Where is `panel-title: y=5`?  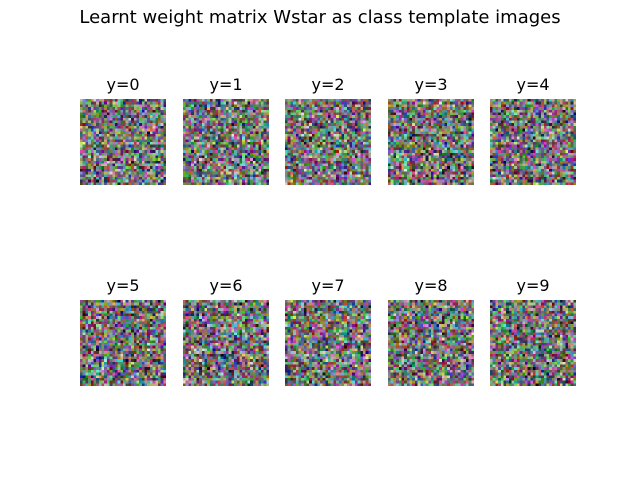
panel-title: y=5 is located at coordinates (123, 285).